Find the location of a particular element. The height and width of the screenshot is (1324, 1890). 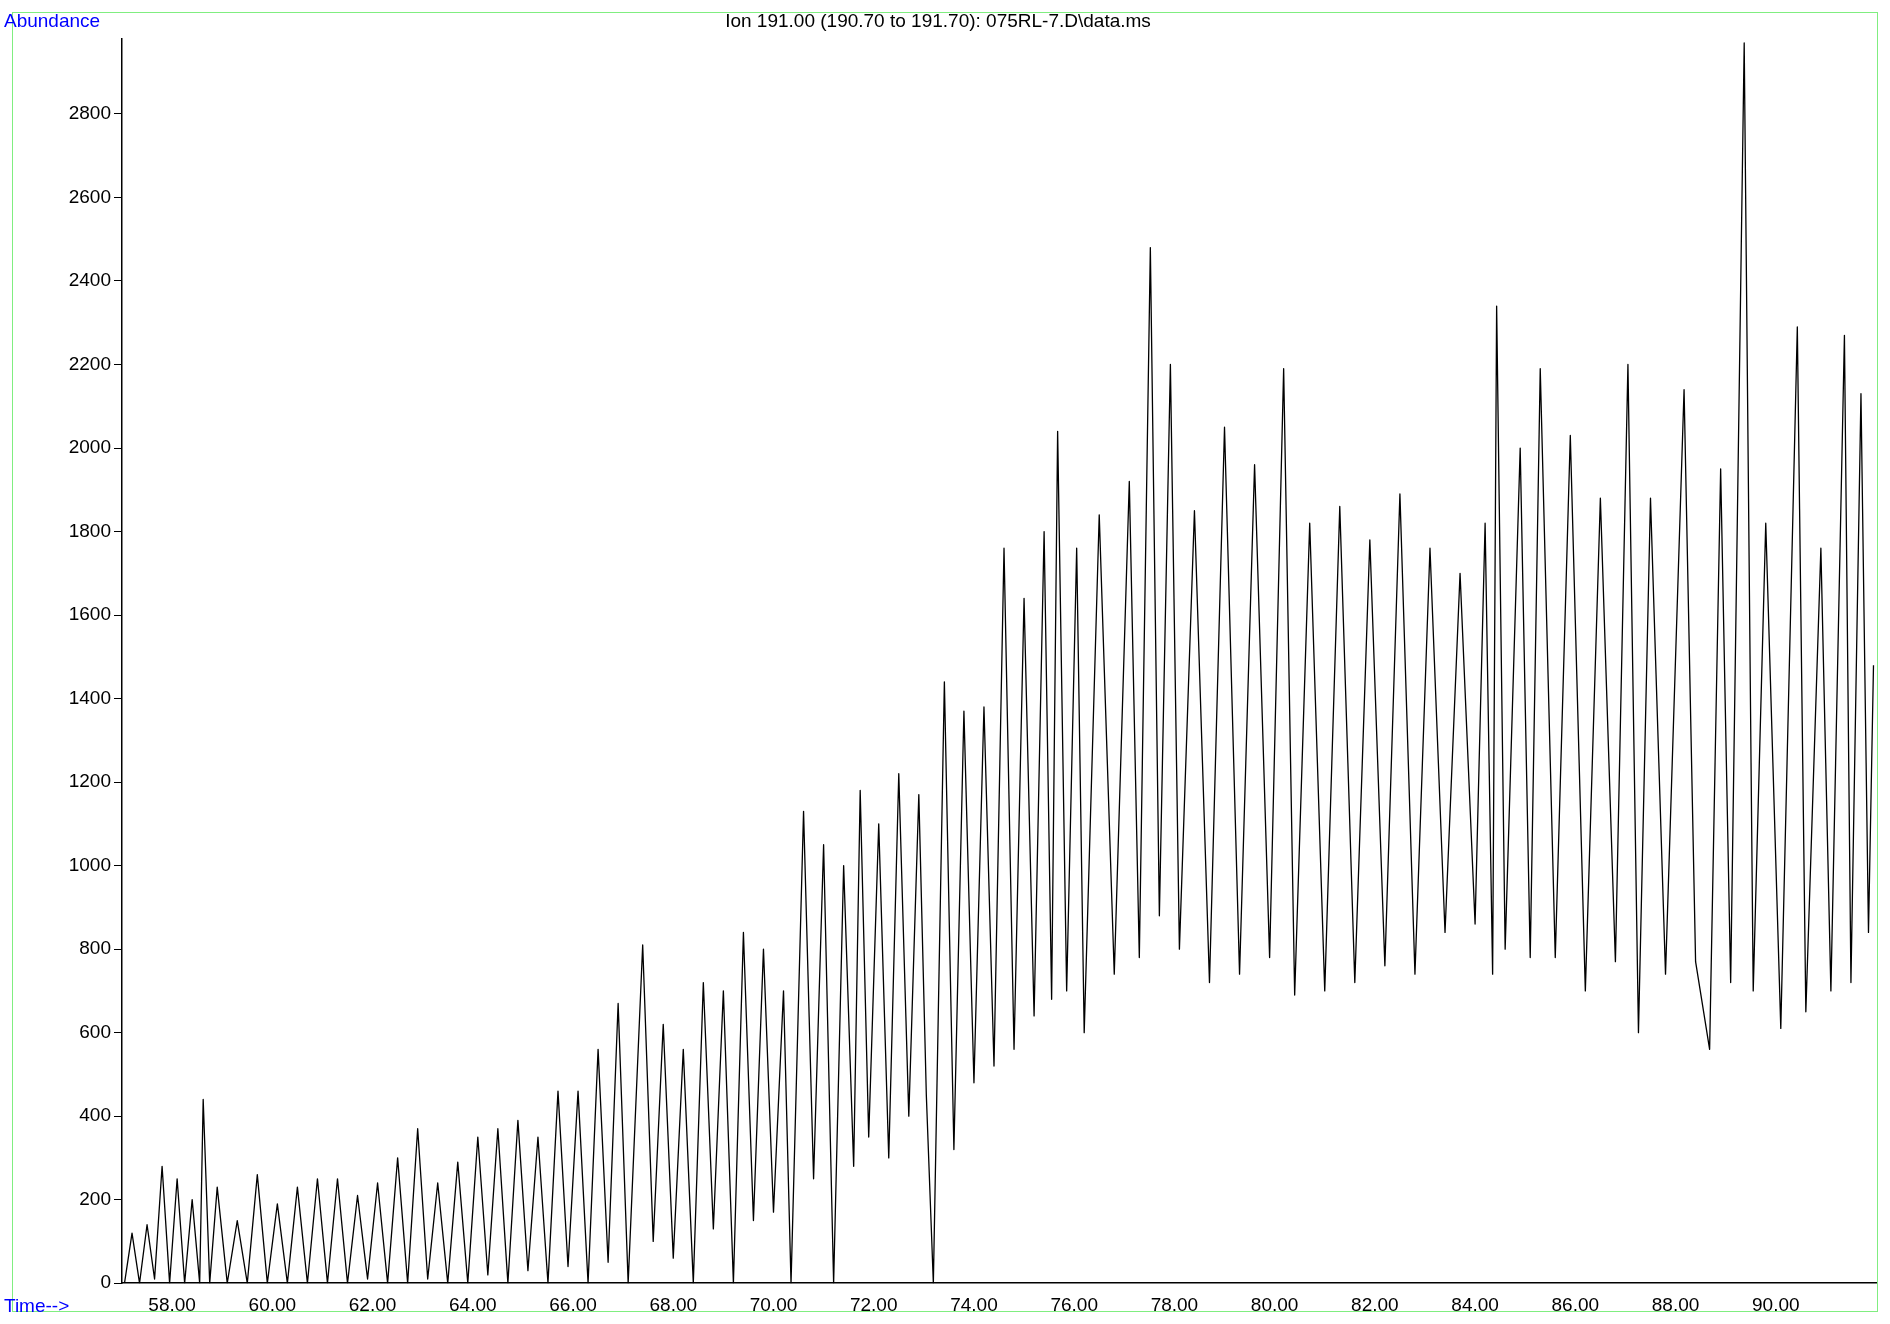

y-tick-label: 2400 is located at coordinates (89, 280).